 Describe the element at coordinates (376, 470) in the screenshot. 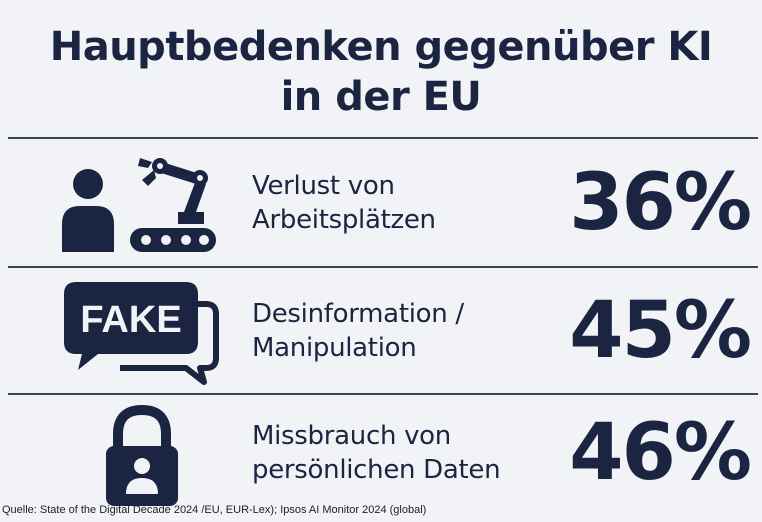

I see `concern-label-line-2: persönlichen Daten` at that location.